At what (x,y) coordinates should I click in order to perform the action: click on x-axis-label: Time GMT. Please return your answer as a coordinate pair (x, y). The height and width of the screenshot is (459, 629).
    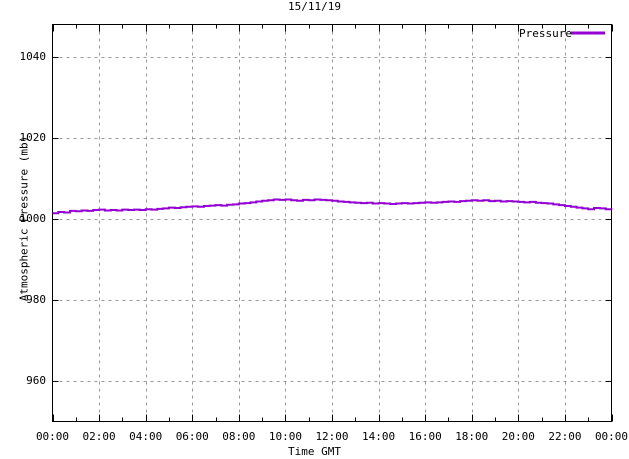
    Looking at the image, I should click on (314, 451).